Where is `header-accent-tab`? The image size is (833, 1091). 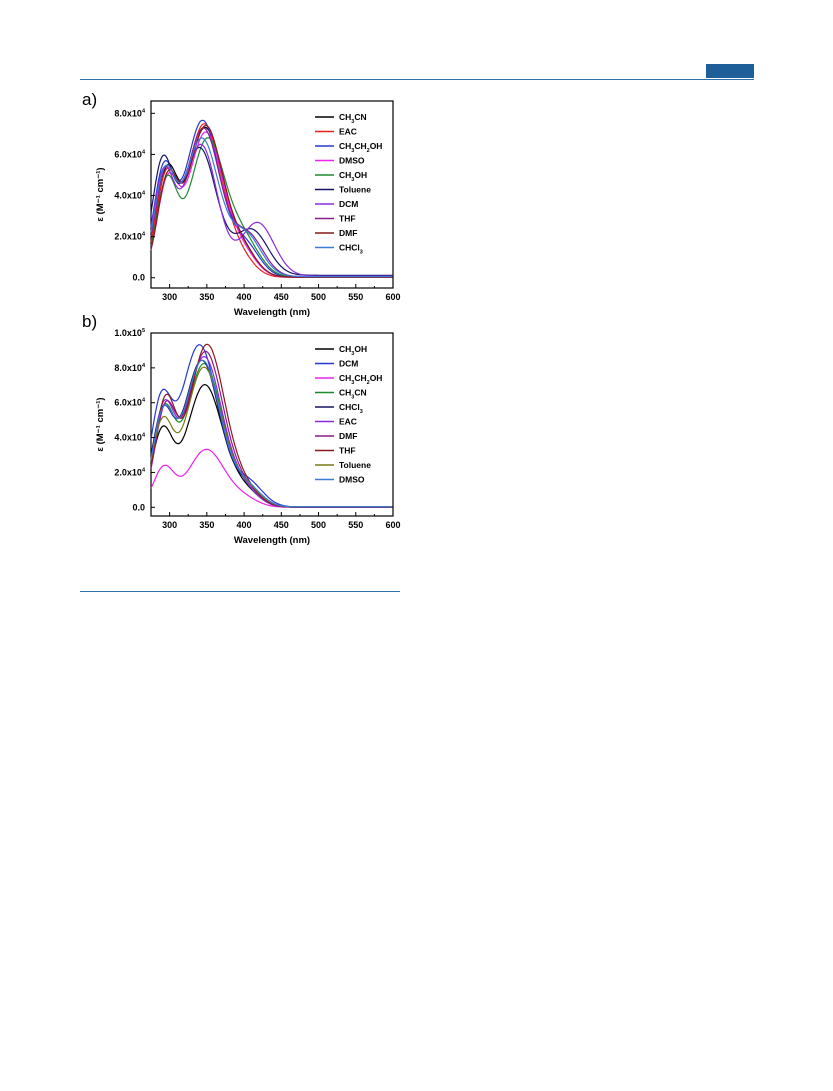 header-accent-tab is located at coordinates (730, 71).